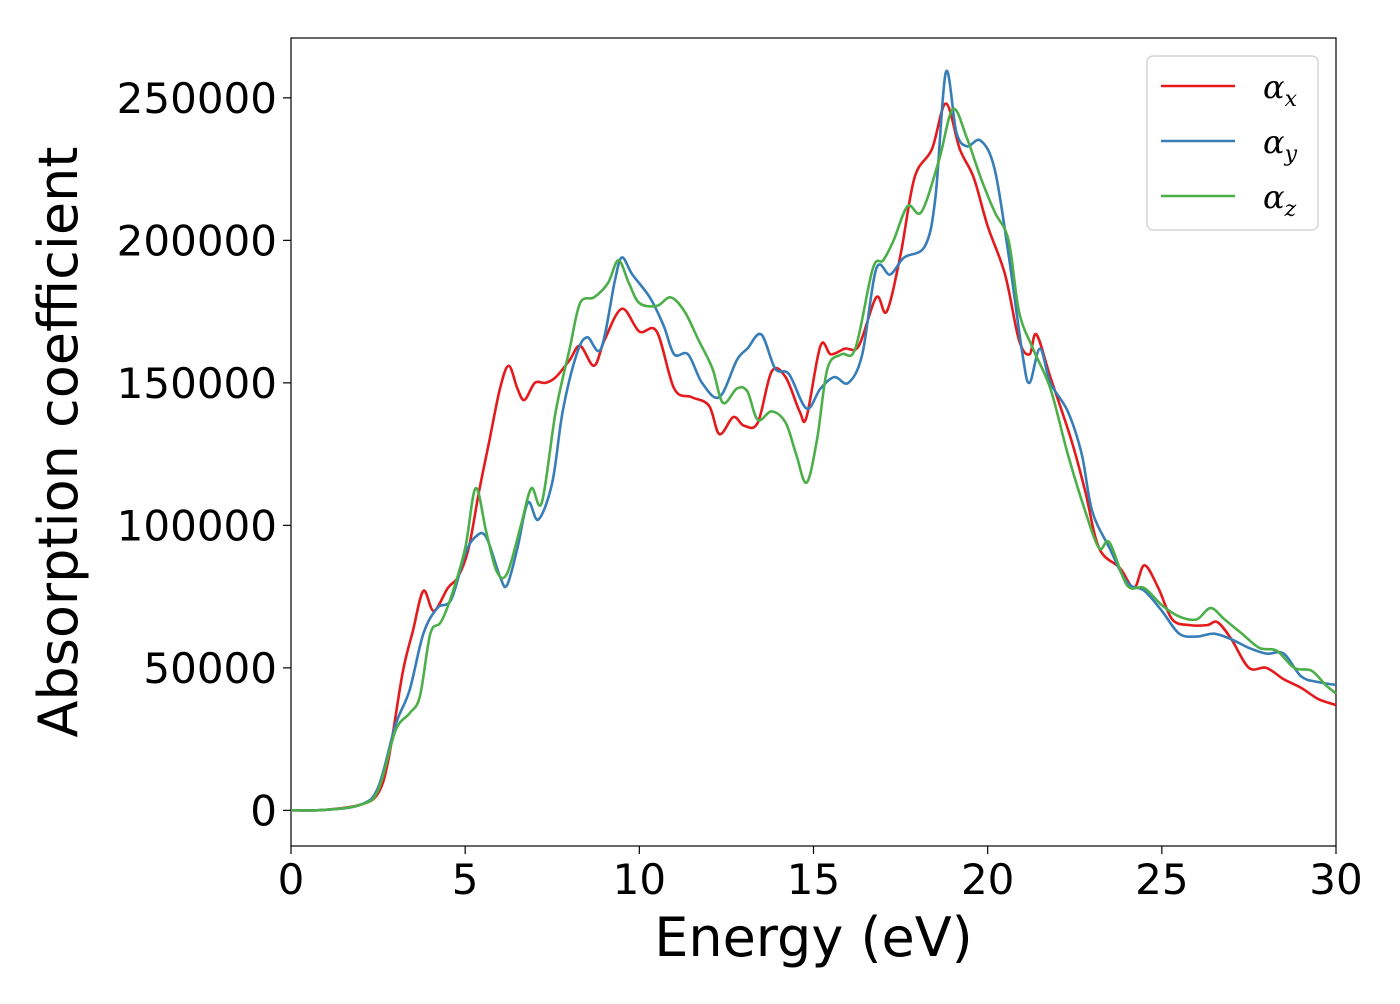  I want to click on y-tick-label: 50000, so click(210, 668).